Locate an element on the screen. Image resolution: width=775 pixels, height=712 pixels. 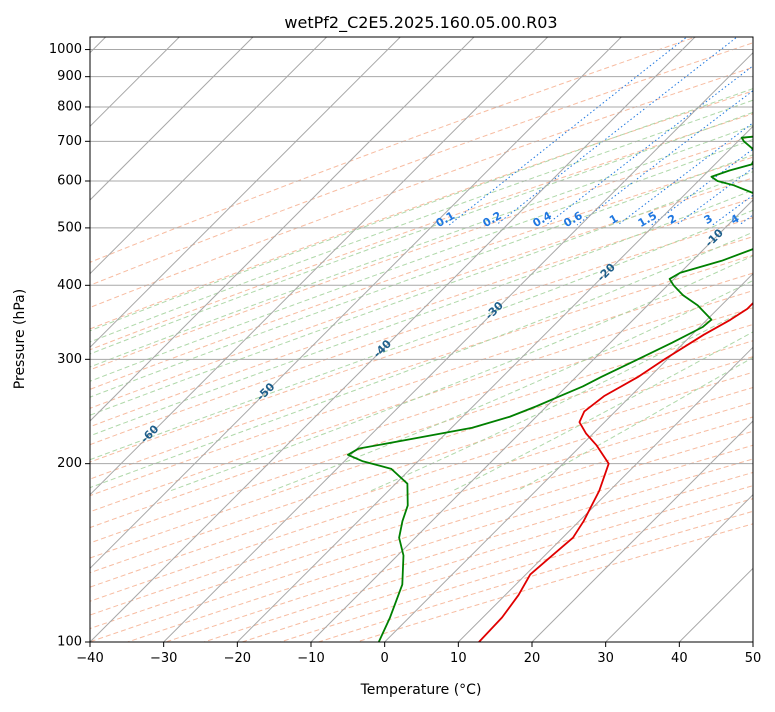
mixing-ratio-label: 6 is located at coordinates (771, 219).